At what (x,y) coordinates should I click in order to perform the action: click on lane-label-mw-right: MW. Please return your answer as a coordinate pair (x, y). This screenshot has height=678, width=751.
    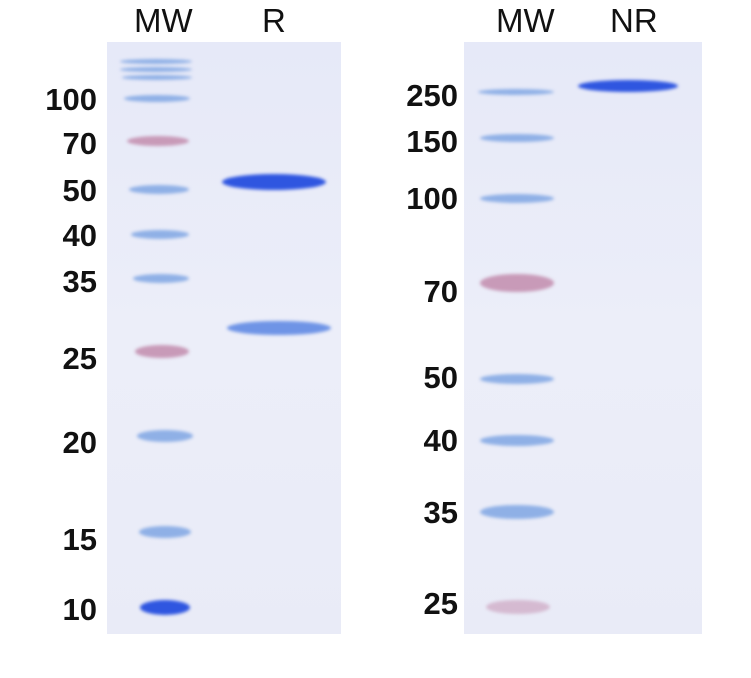
    Looking at the image, I should click on (525, 20).